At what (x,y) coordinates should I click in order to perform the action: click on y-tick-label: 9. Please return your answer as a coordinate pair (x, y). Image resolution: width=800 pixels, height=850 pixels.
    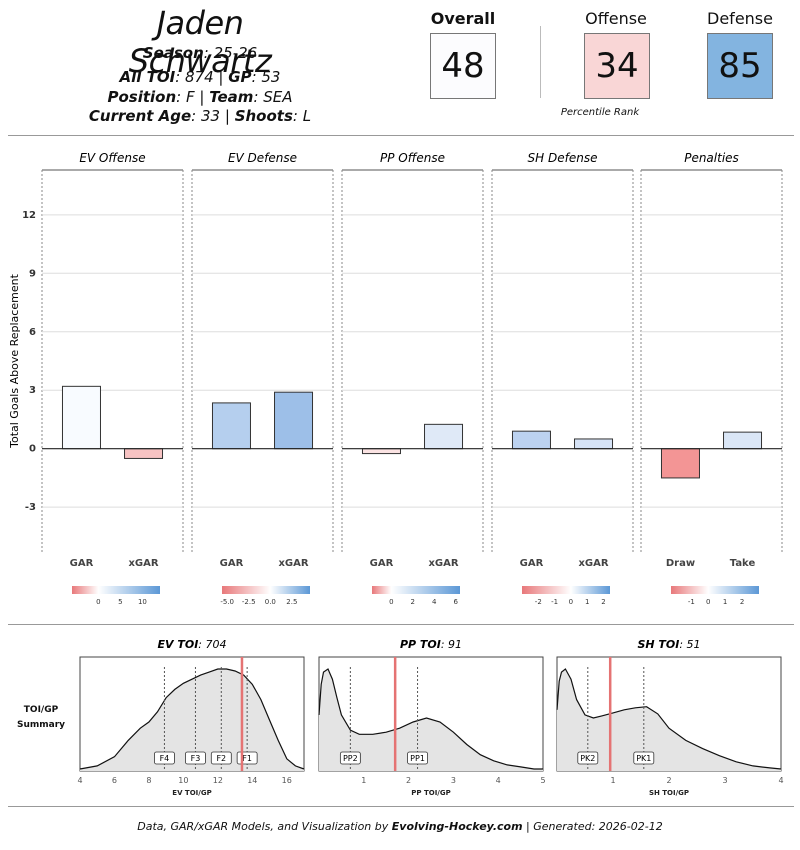
    Looking at the image, I should click on (32, 273).